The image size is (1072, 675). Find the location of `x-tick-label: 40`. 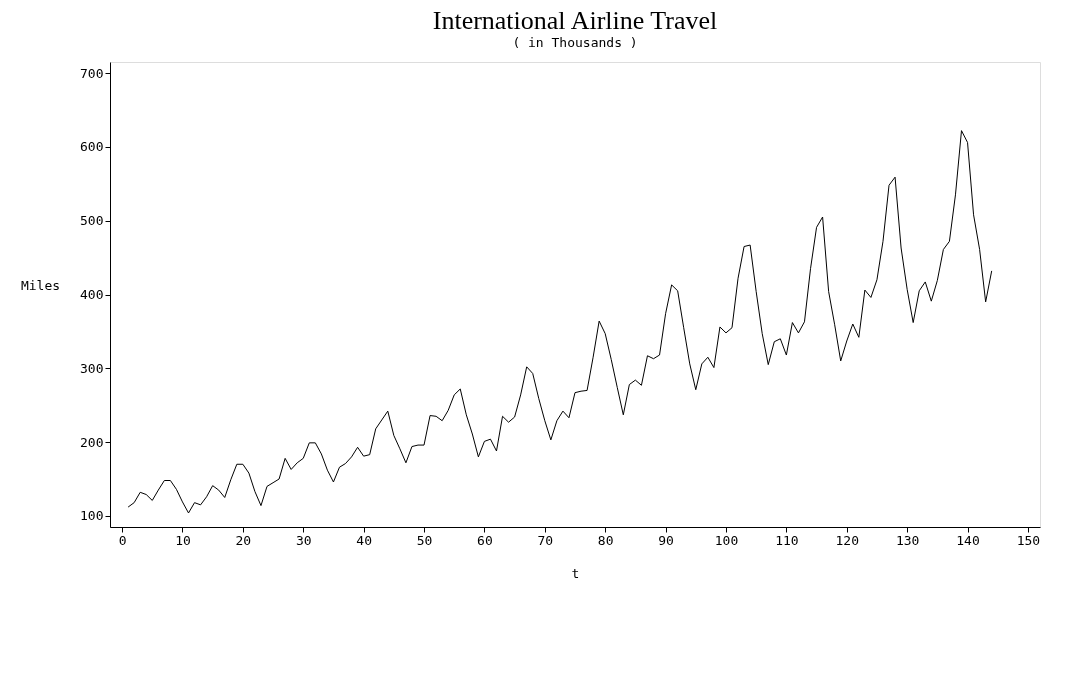

x-tick-label: 40 is located at coordinates (364, 540).